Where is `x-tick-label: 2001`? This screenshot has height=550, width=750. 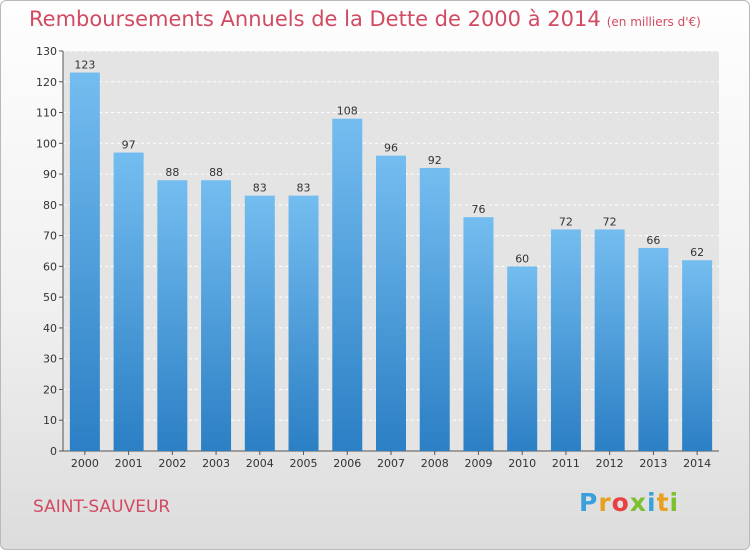
x-tick-label: 2001 is located at coordinates (129, 463).